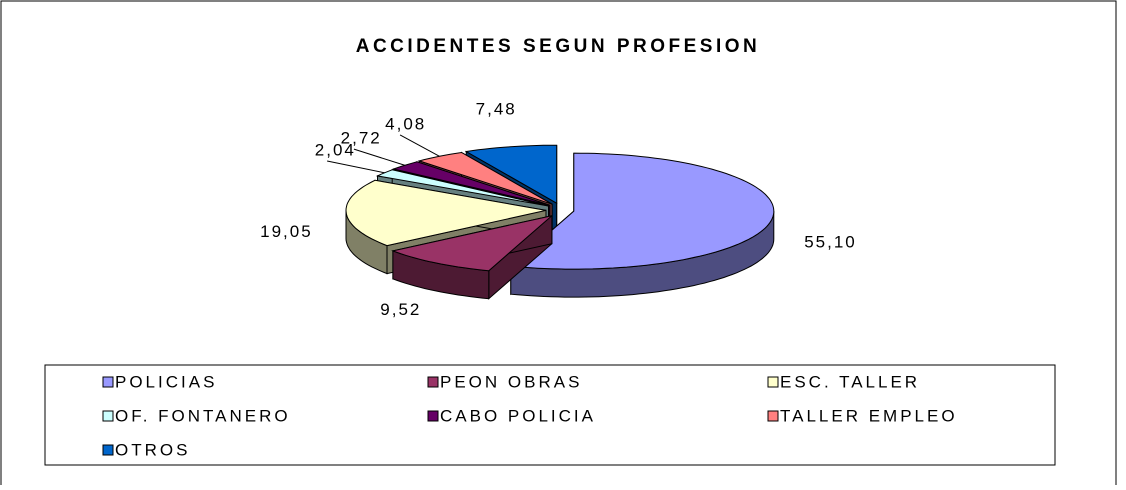 The height and width of the screenshot is (490, 1126). What do you see at coordinates (518, 415) in the screenshot?
I see `legend-label: CABO POLICIA` at bounding box center [518, 415].